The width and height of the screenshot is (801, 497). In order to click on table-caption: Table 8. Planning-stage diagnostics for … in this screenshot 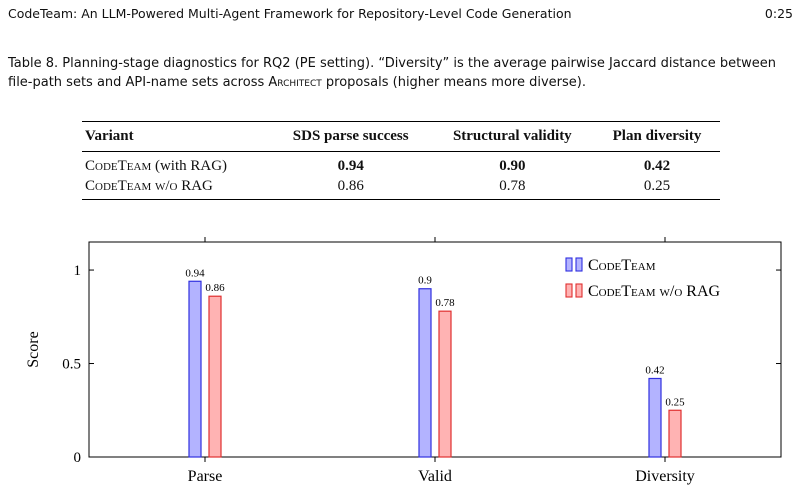, I will do `click(400, 73)`.